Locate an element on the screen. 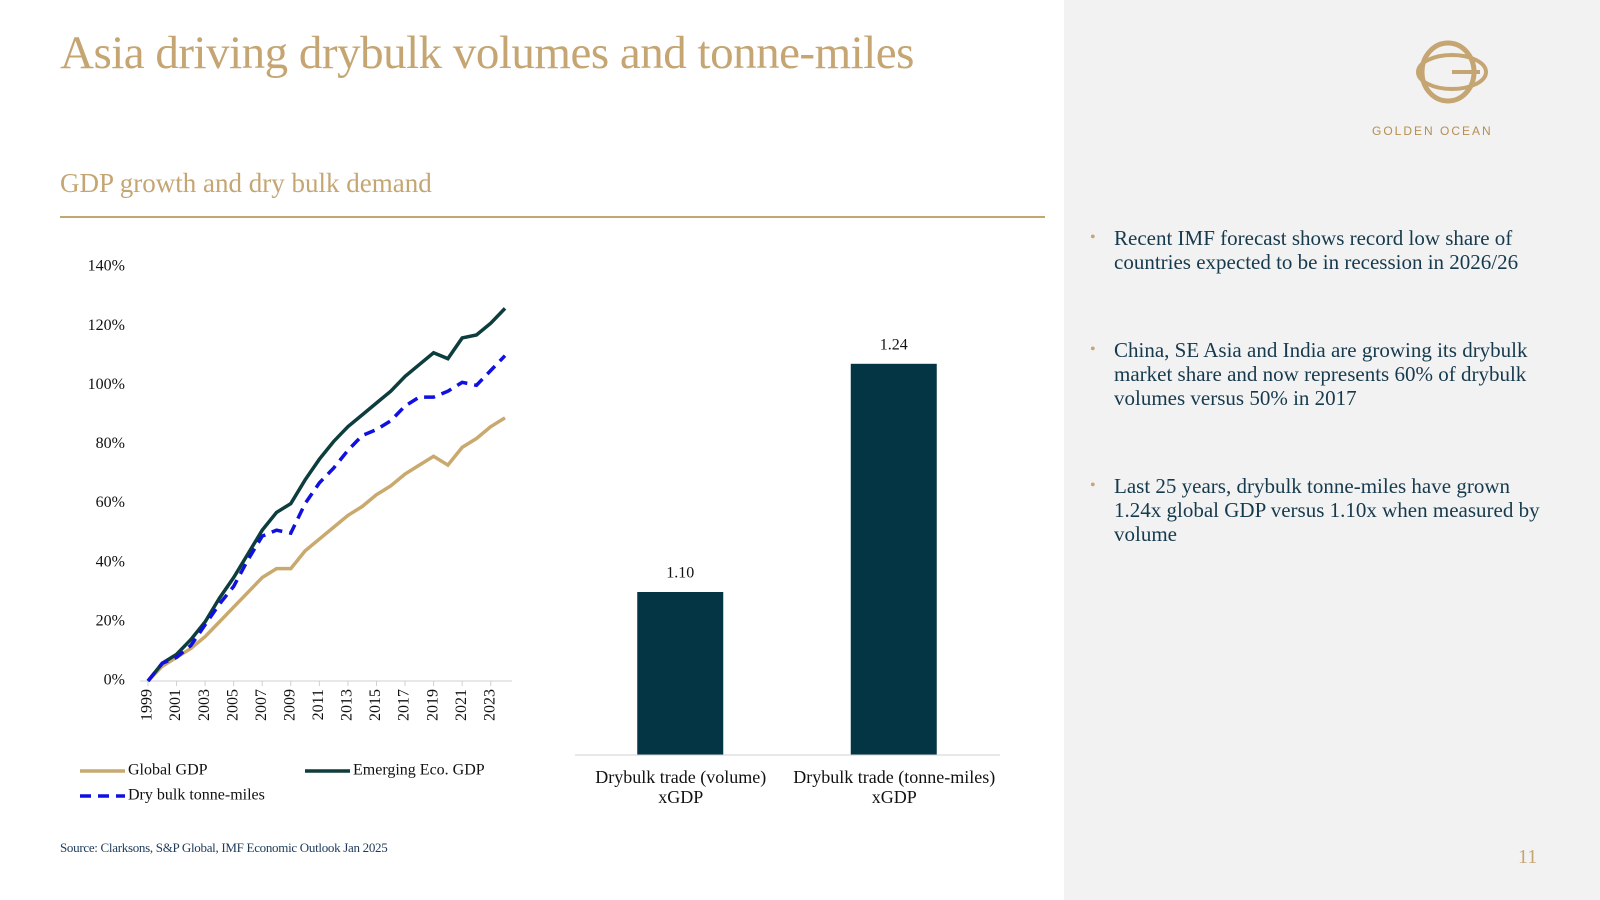 The width and height of the screenshot is (1600, 900). y-tick-label: 120% is located at coordinates (106, 325).